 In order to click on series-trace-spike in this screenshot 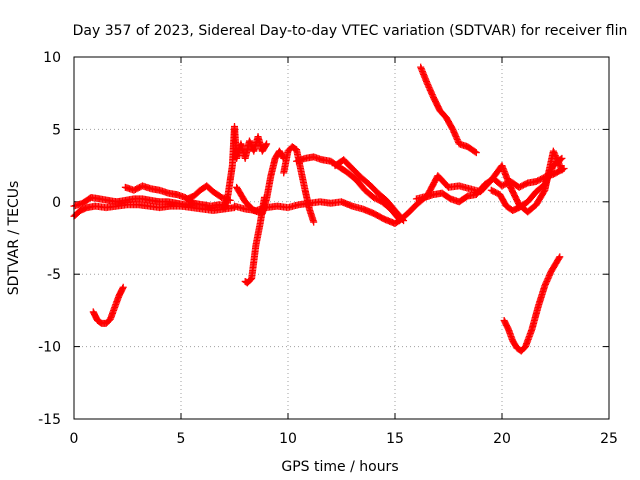, I will do `click(245, 168)`.